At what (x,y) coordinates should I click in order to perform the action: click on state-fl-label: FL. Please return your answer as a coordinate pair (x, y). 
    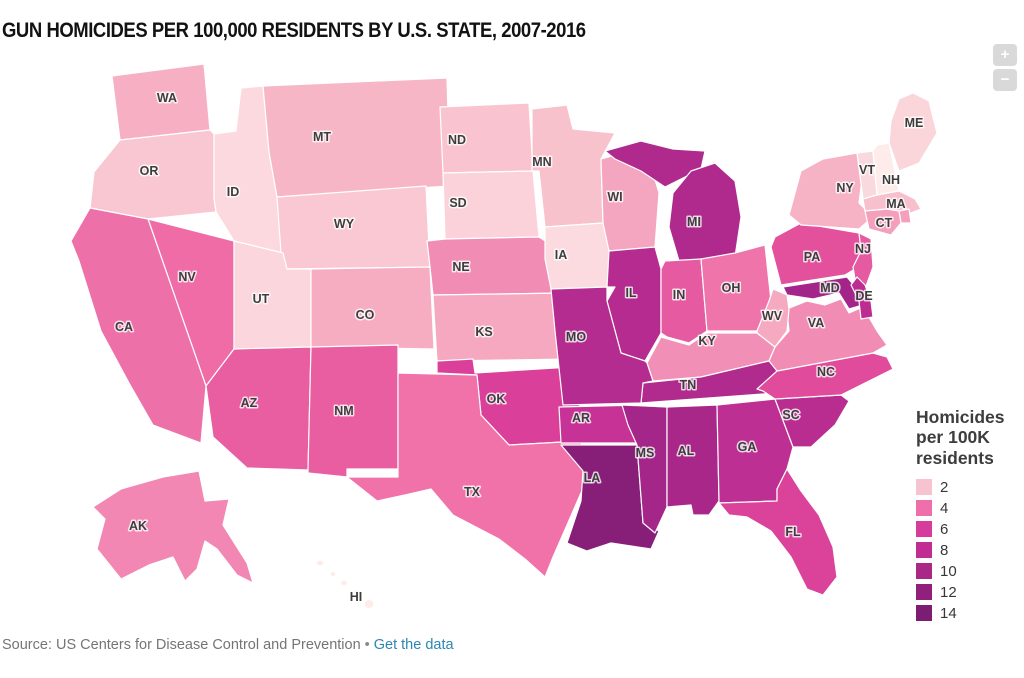
    Looking at the image, I should click on (793, 532).